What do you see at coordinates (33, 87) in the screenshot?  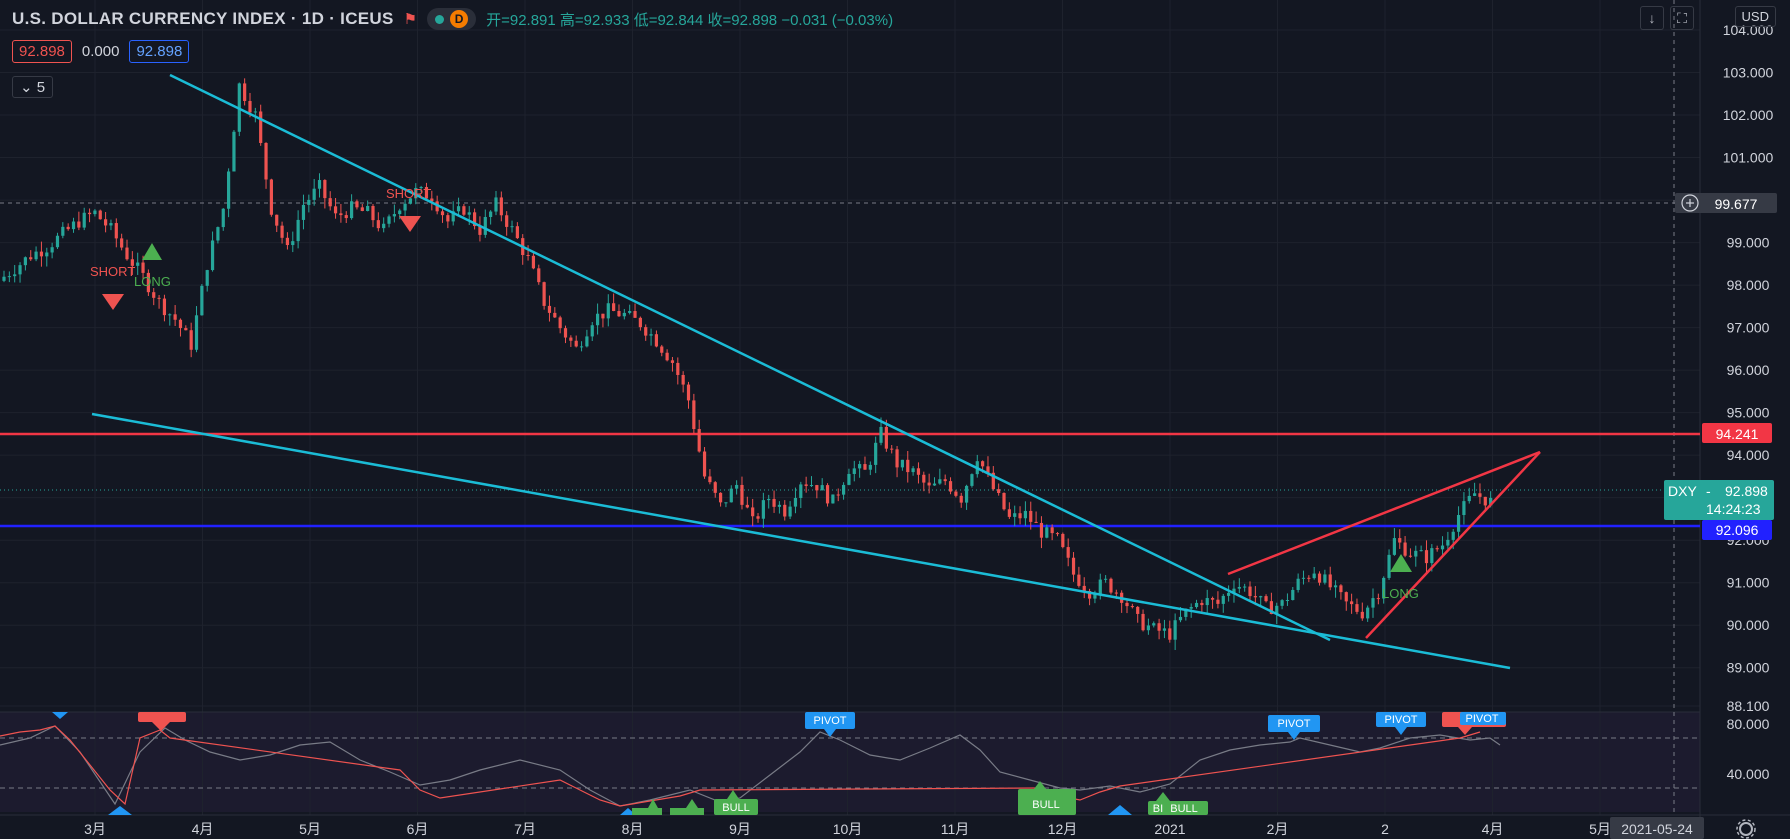 I see `collapse-indicators-button: ⌄ 5` at bounding box center [33, 87].